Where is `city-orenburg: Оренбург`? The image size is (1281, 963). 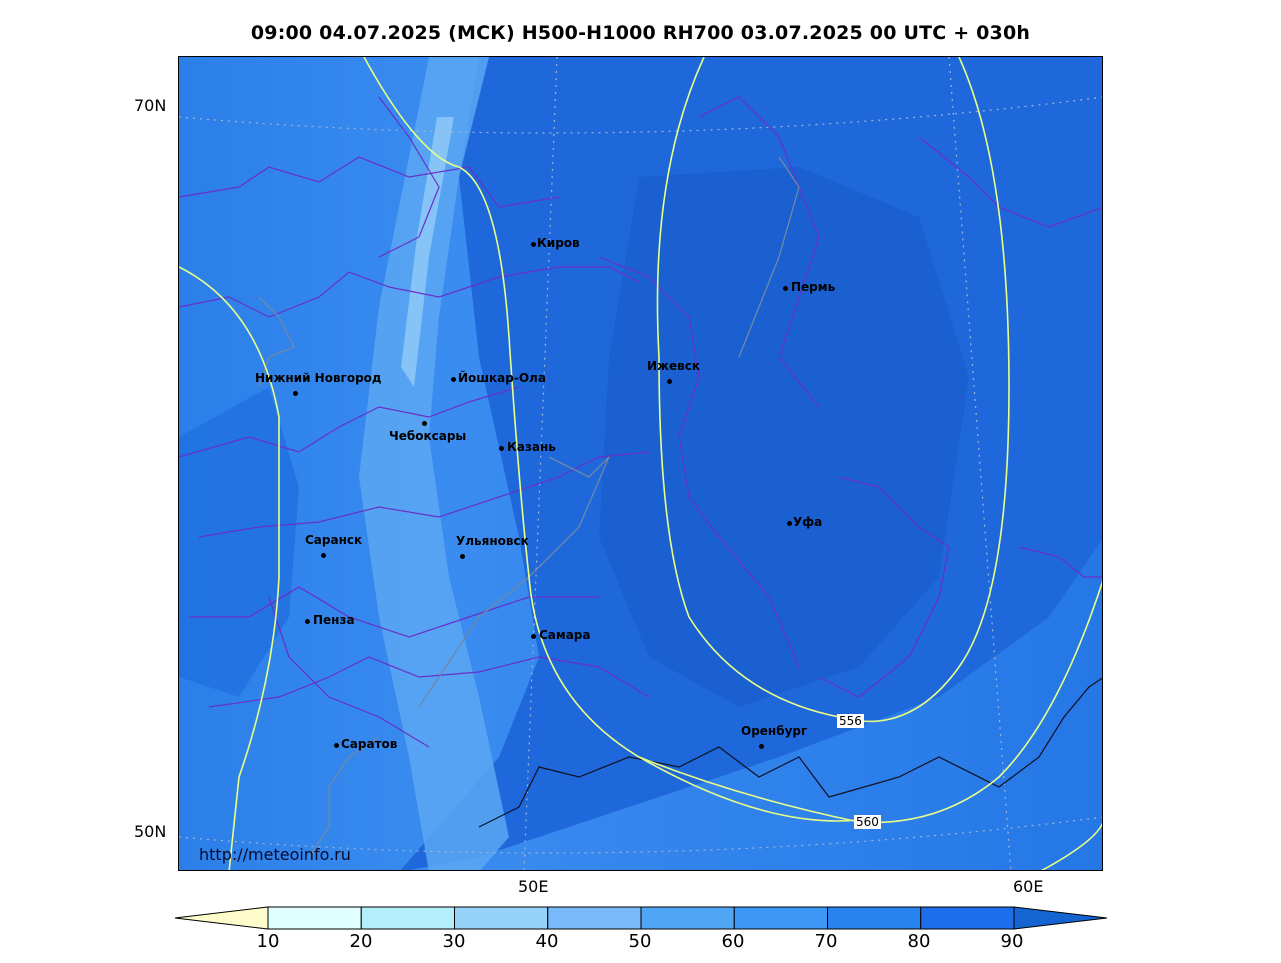 city-orenburg: Оренбург is located at coordinates (774, 738).